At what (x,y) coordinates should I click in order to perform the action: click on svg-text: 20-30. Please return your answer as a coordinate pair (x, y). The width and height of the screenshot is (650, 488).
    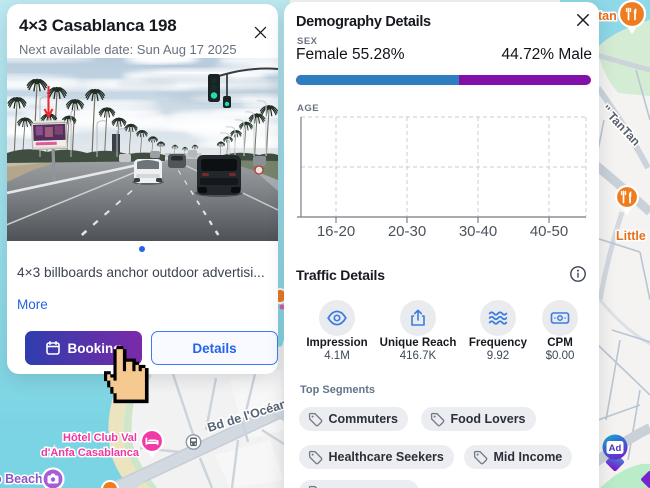
    Looking at the image, I should click on (407, 231).